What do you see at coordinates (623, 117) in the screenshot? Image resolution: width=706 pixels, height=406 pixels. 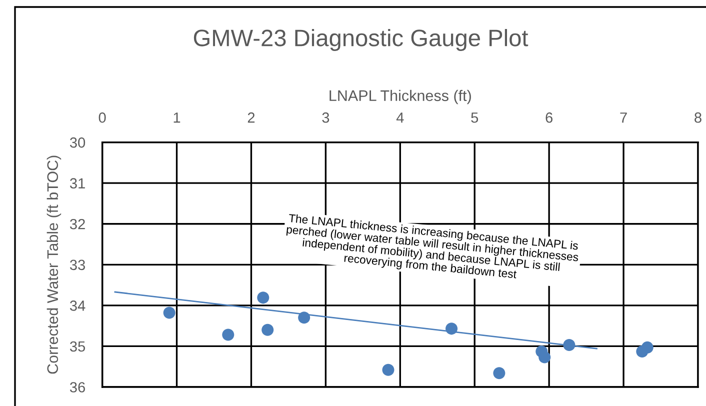 I see `x-tick-label: 7` at bounding box center [623, 117].